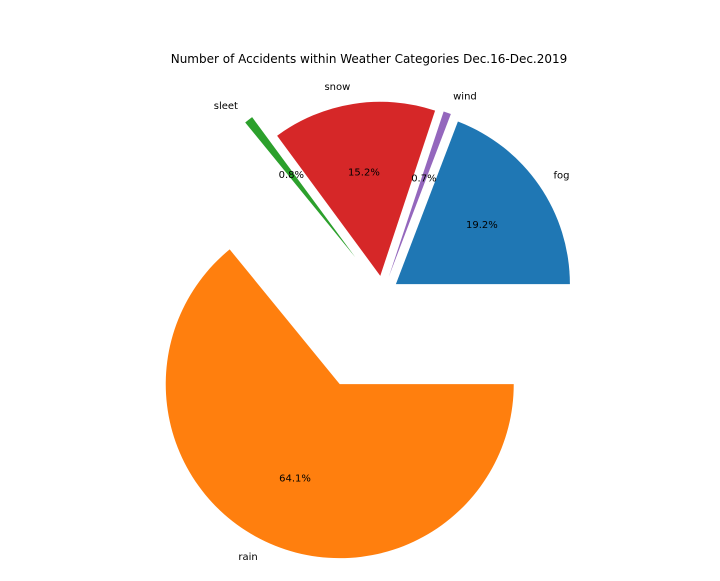 The height and width of the screenshot is (581, 720). I want to click on pie-slice-snow, so click(356, 188).